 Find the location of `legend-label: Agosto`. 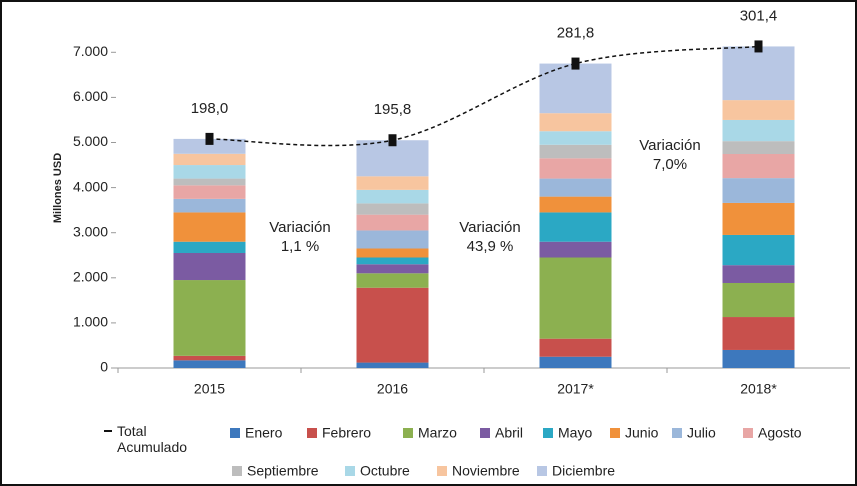

legend-label: Agosto is located at coordinates (780, 433).